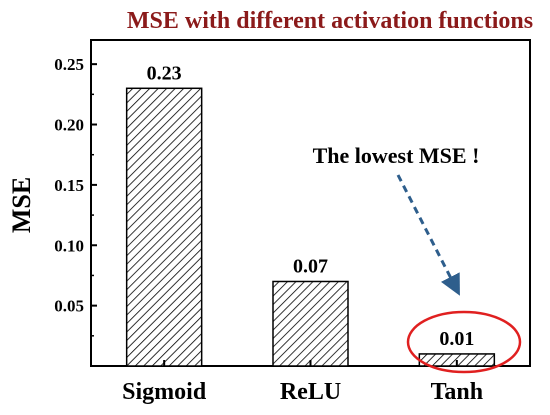 This screenshot has height=415, width=550. What do you see at coordinates (21, 205) in the screenshot?
I see `y-axis-label: MSE` at bounding box center [21, 205].